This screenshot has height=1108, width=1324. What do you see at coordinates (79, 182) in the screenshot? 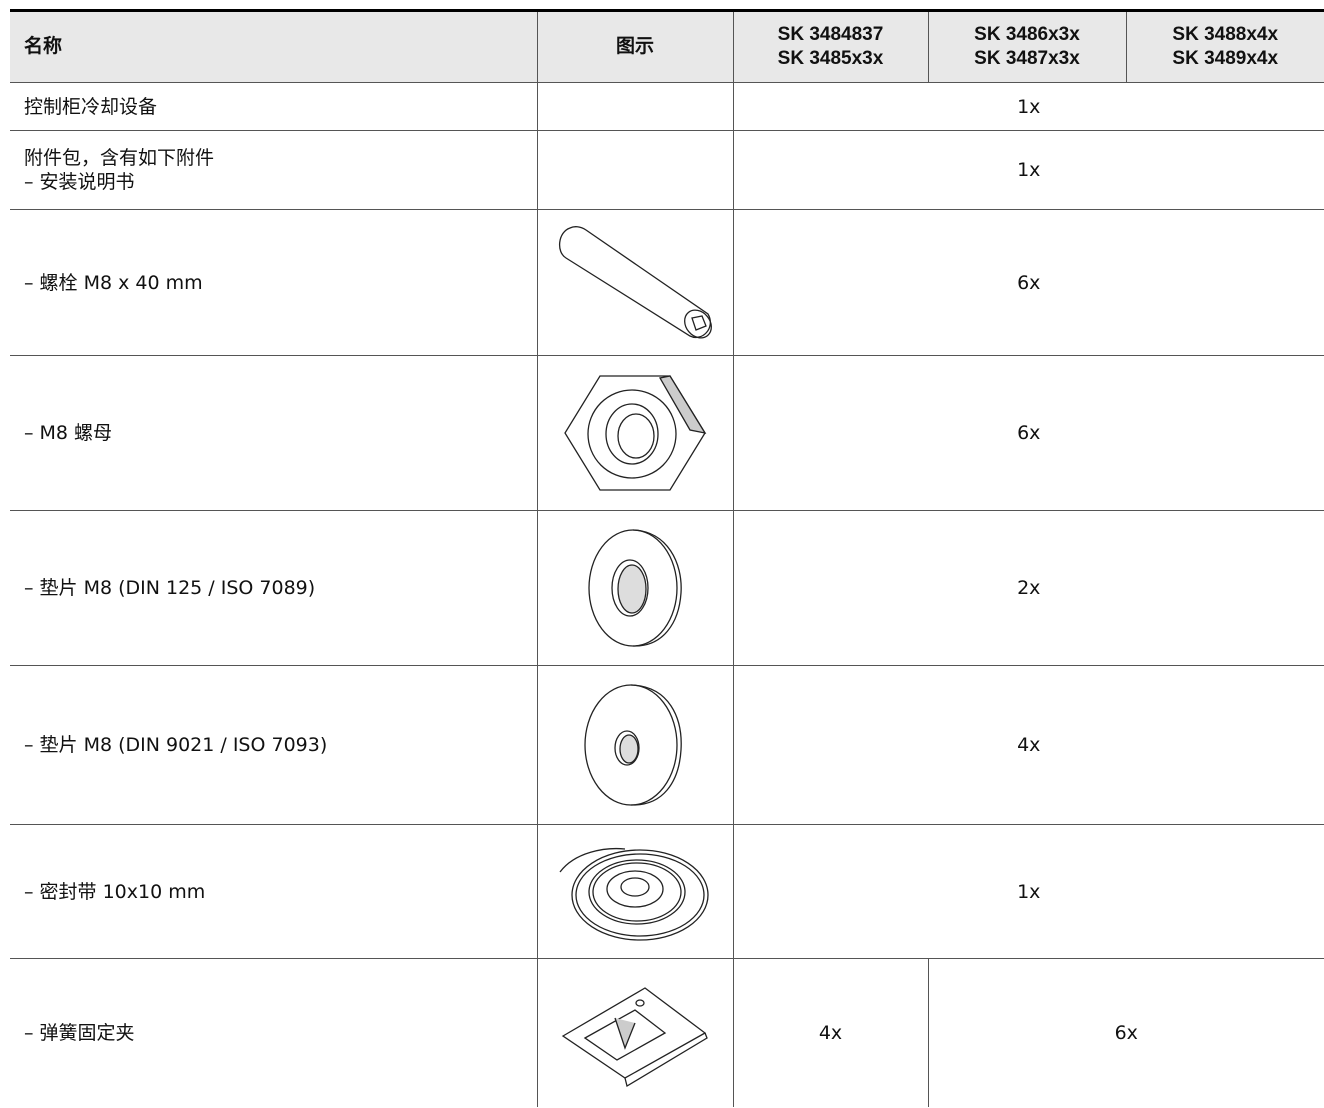
I see `name-line: – 安装说明书` at bounding box center [79, 182].